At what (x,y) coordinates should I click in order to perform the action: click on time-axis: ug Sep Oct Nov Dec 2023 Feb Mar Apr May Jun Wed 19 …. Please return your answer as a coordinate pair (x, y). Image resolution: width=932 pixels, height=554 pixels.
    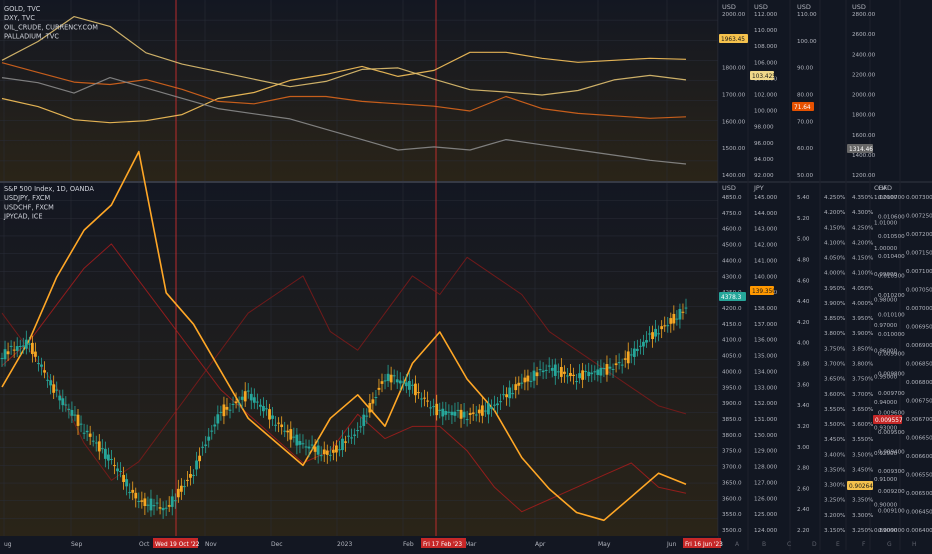
    Looking at the image, I should click on (458, 543).